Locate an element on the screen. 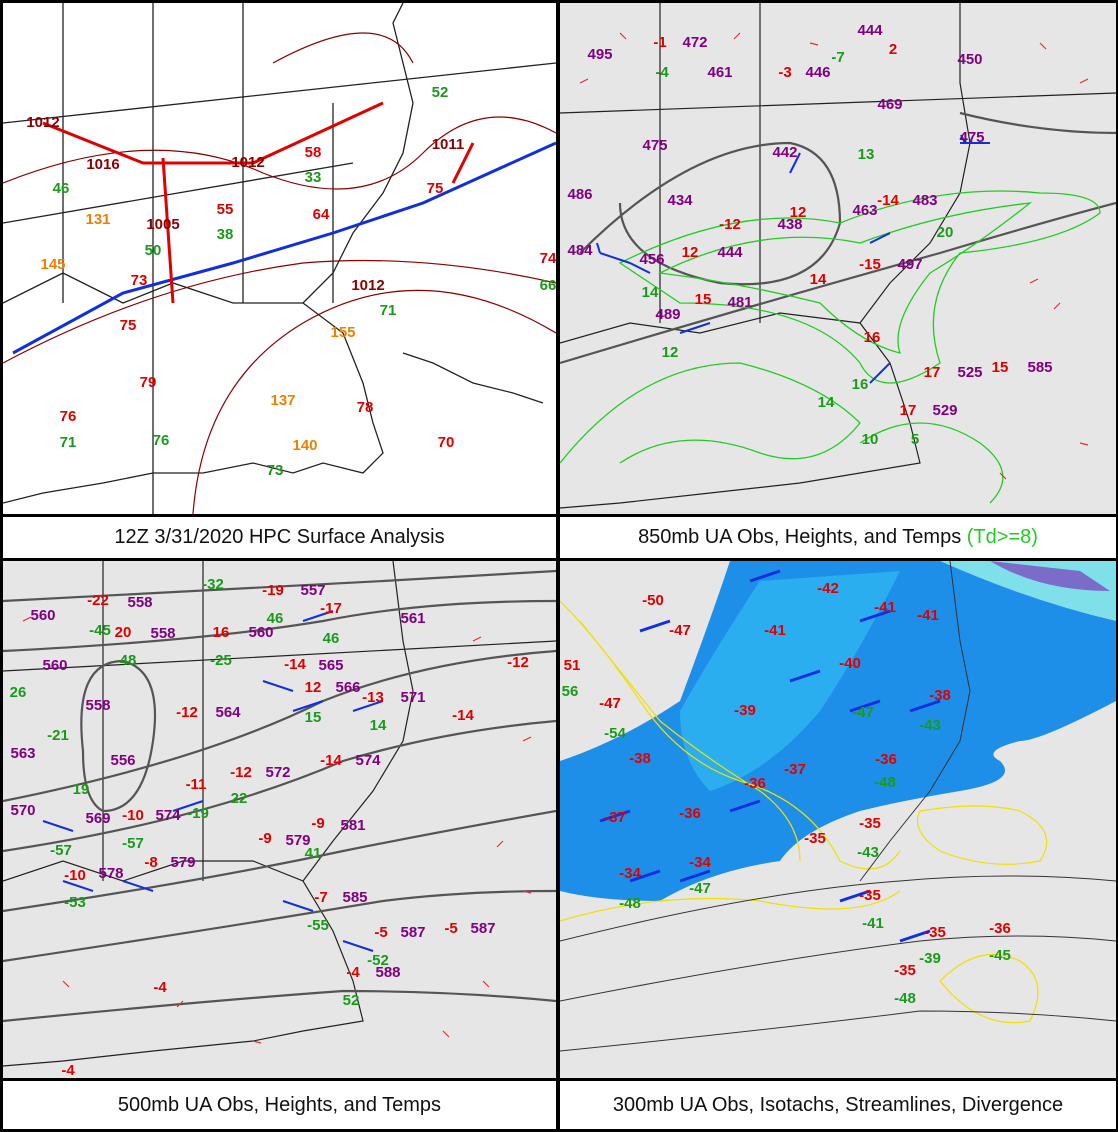 This screenshot has width=1118, height=1132. station-label: 70 is located at coordinates (446, 442).